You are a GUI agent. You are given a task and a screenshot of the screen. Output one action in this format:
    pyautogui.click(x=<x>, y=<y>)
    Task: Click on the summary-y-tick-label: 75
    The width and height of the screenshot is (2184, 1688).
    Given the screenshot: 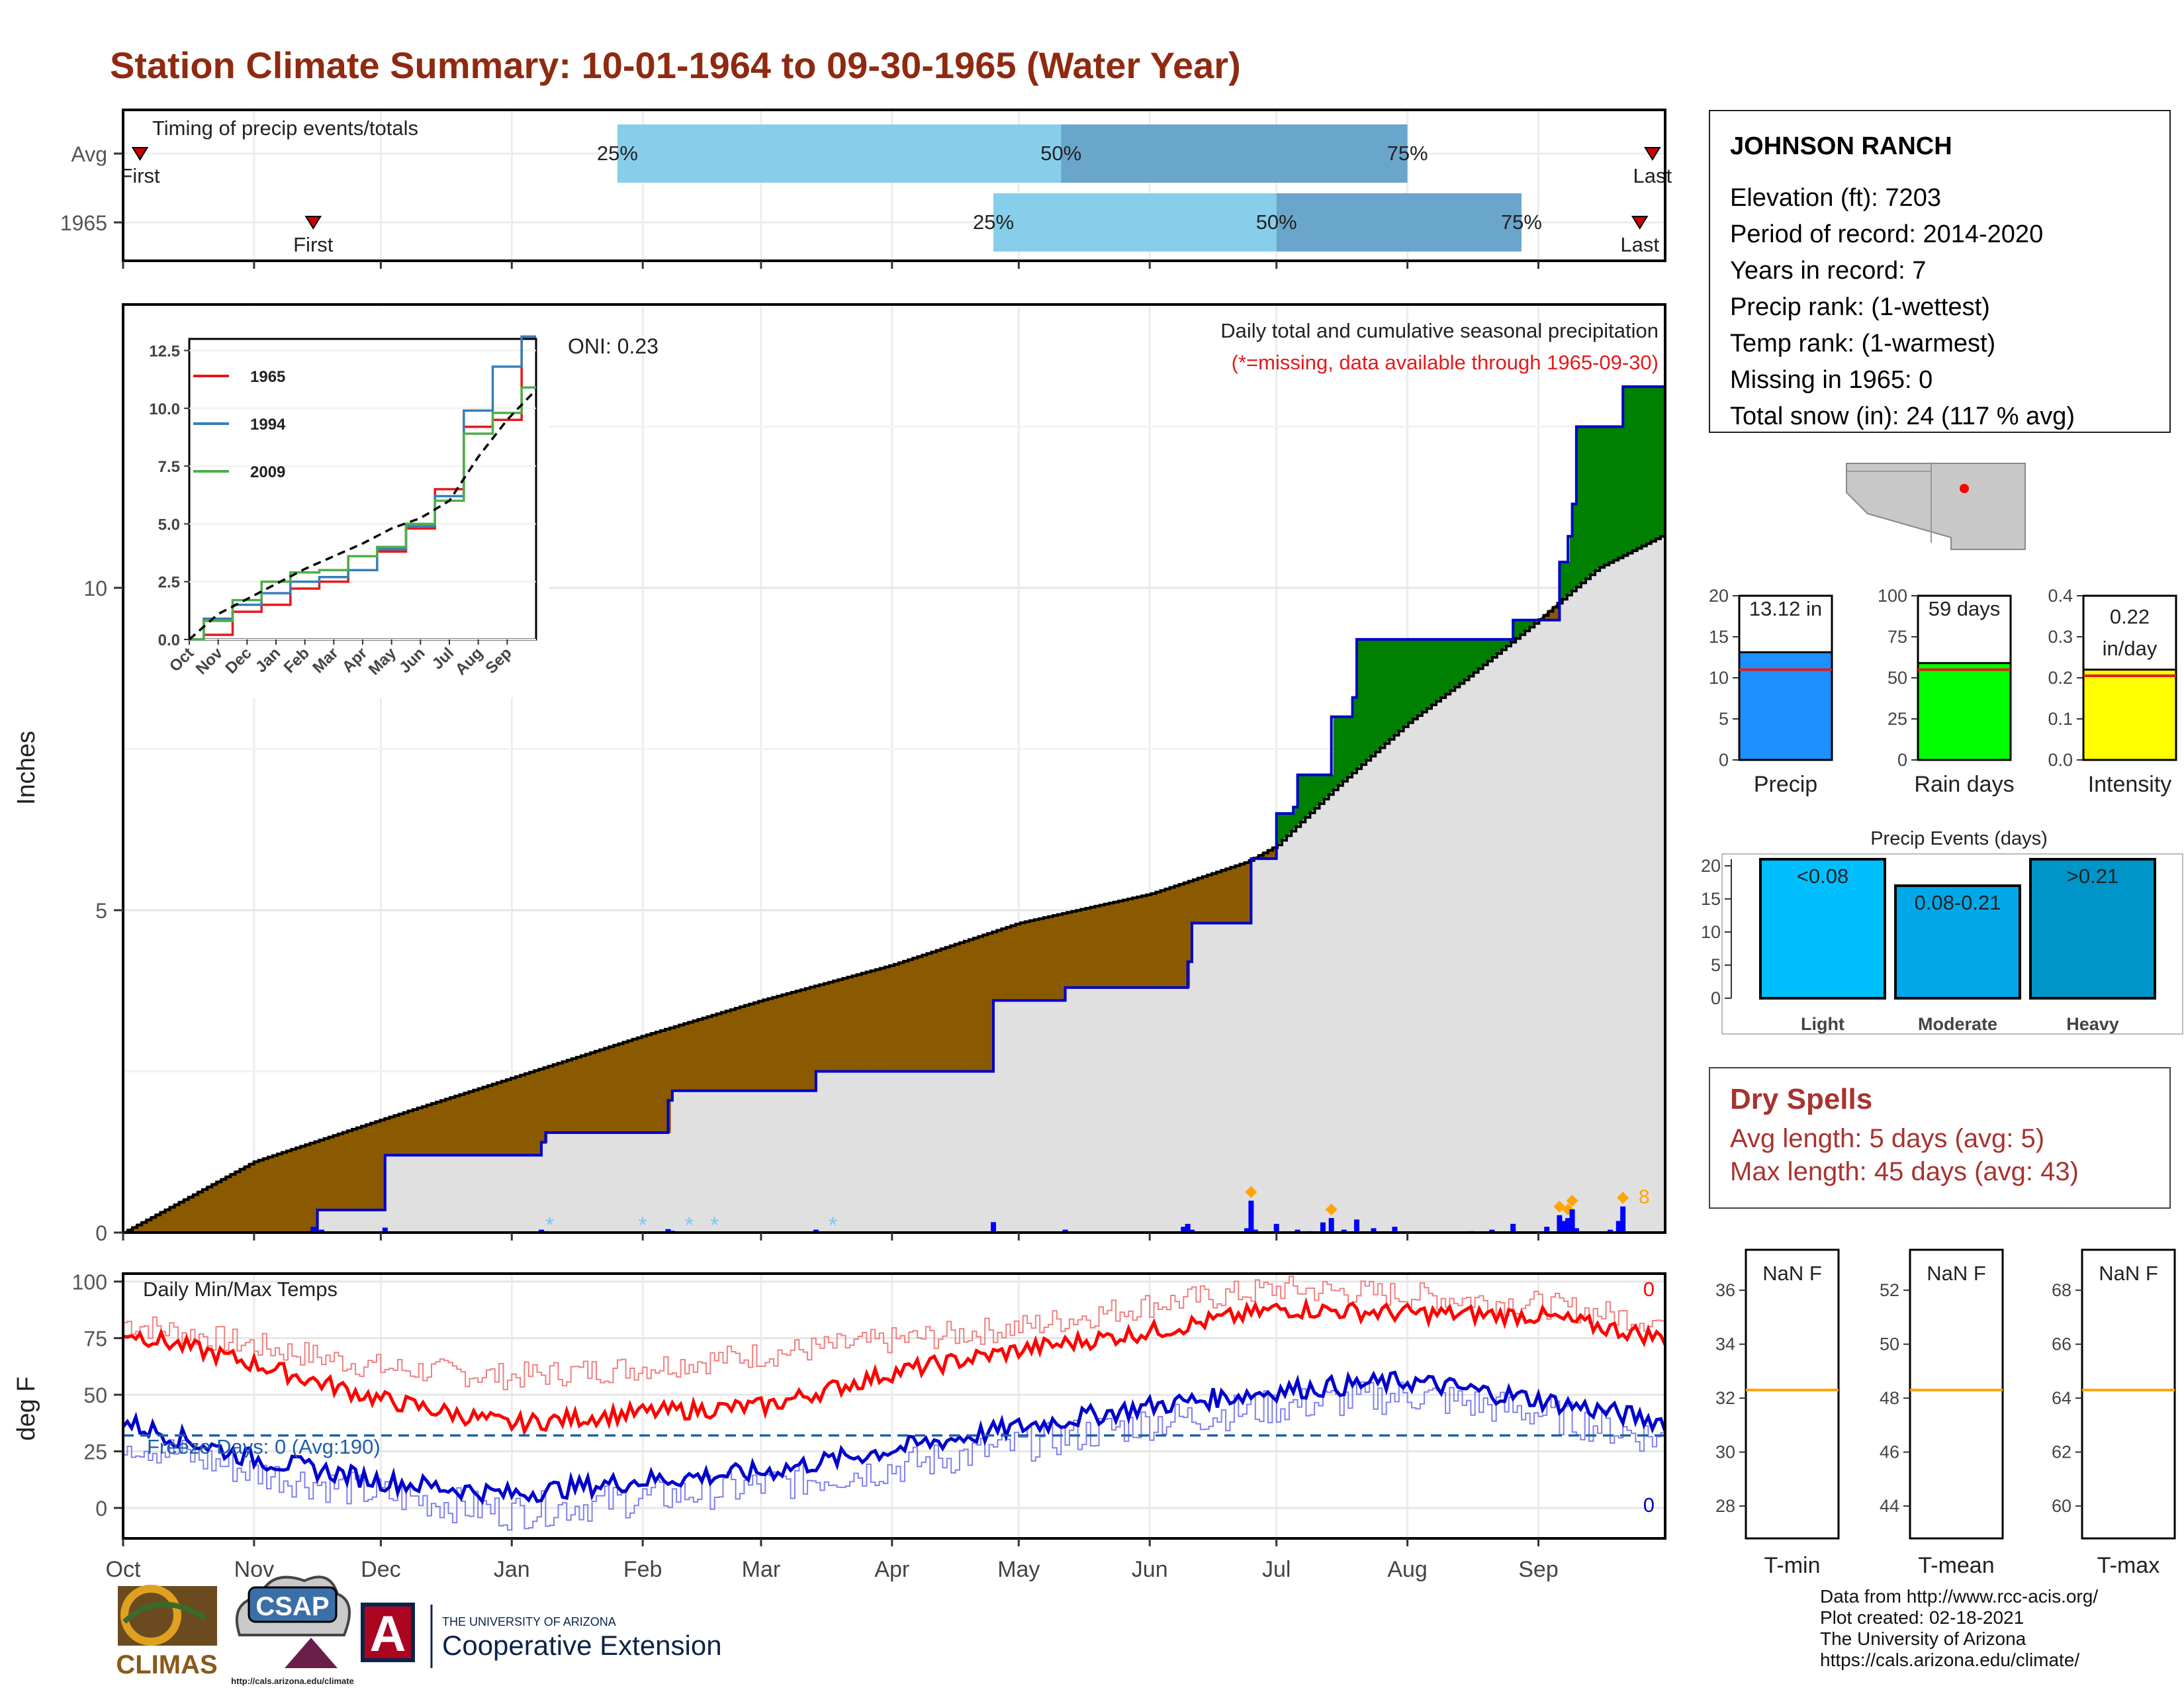 What is the action you would take?
    pyautogui.click(x=1897, y=637)
    